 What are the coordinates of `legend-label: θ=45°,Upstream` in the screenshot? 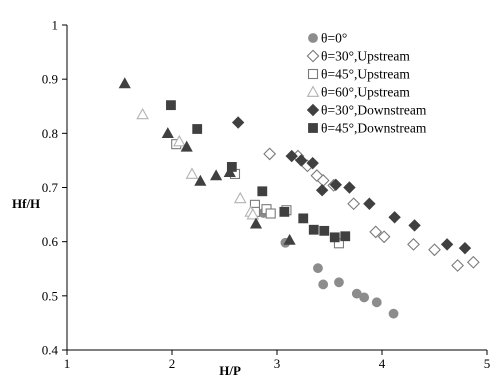 It's located at (365, 74).